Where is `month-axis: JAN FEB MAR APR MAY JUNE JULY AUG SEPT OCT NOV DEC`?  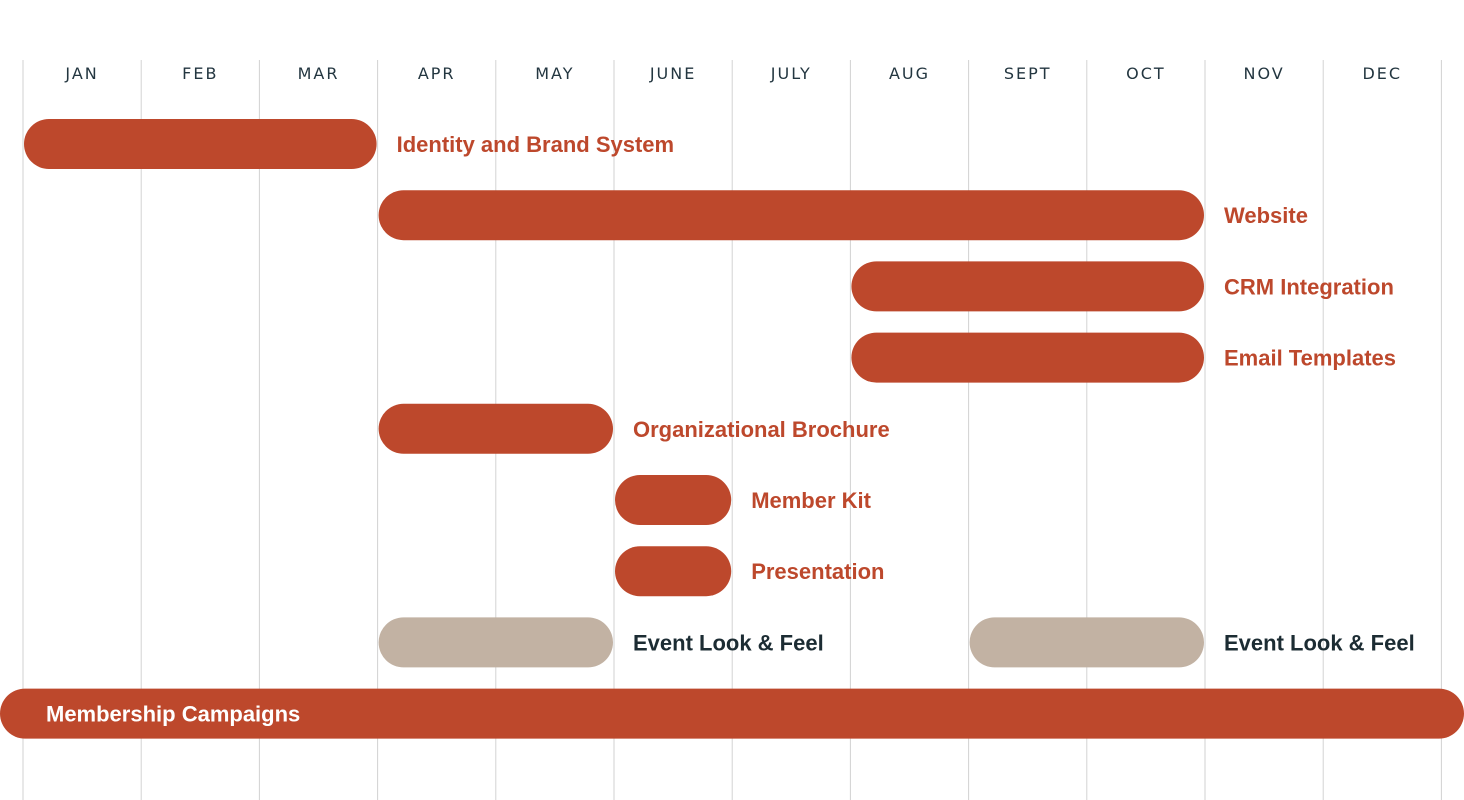
month-axis: JAN FEB MAR APR MAY JUNE JULY AUG SEPT OCT NOV DEC is located at coordinates (733, 73).